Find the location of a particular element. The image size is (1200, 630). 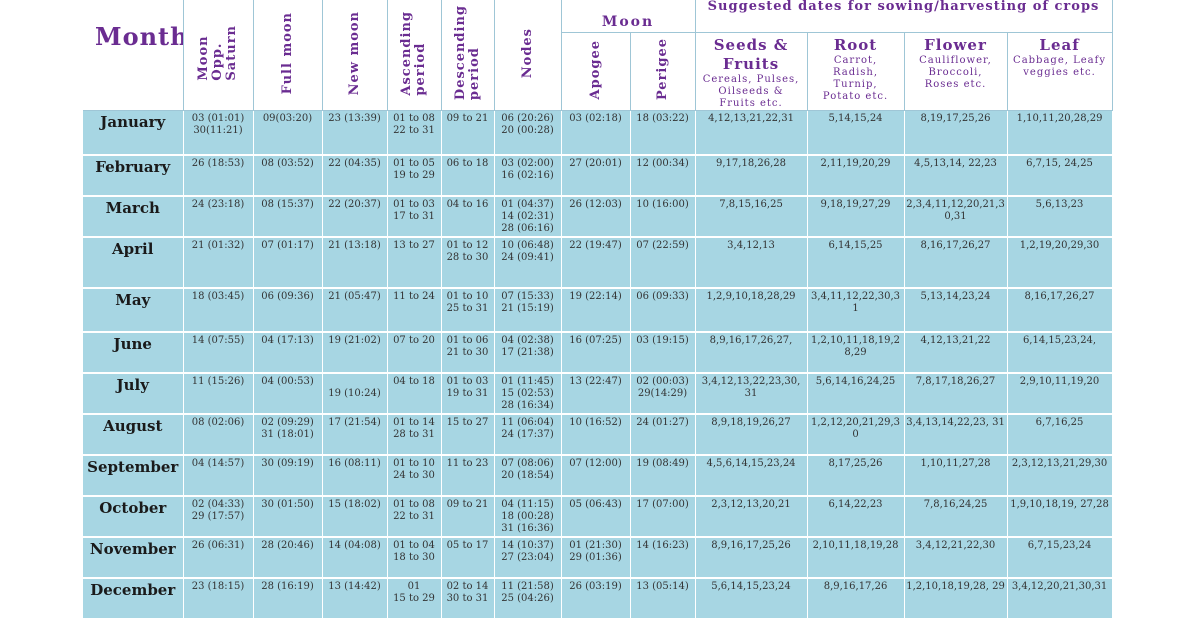

flower-subtitle: Cauliflower, Broccoli, Roses etc. is located at coordinates (955, 72).